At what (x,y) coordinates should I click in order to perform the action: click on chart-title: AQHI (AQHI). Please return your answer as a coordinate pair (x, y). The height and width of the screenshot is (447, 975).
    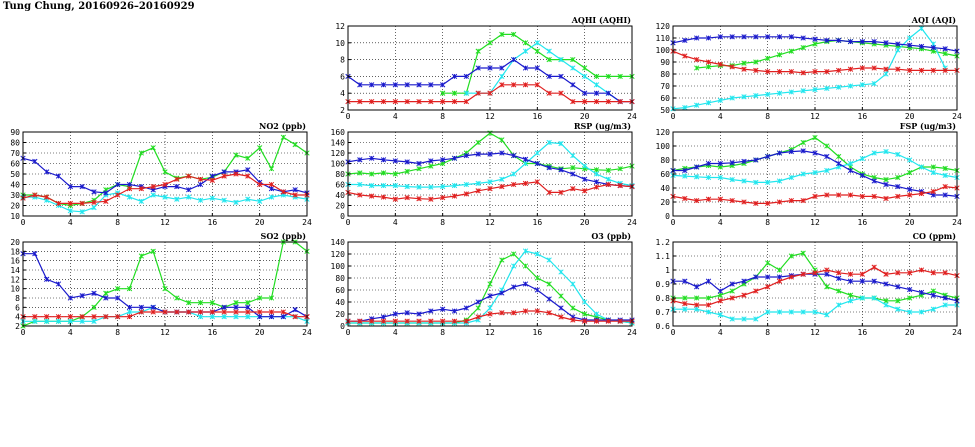
    Looking at the image, I should click on (601, 20).